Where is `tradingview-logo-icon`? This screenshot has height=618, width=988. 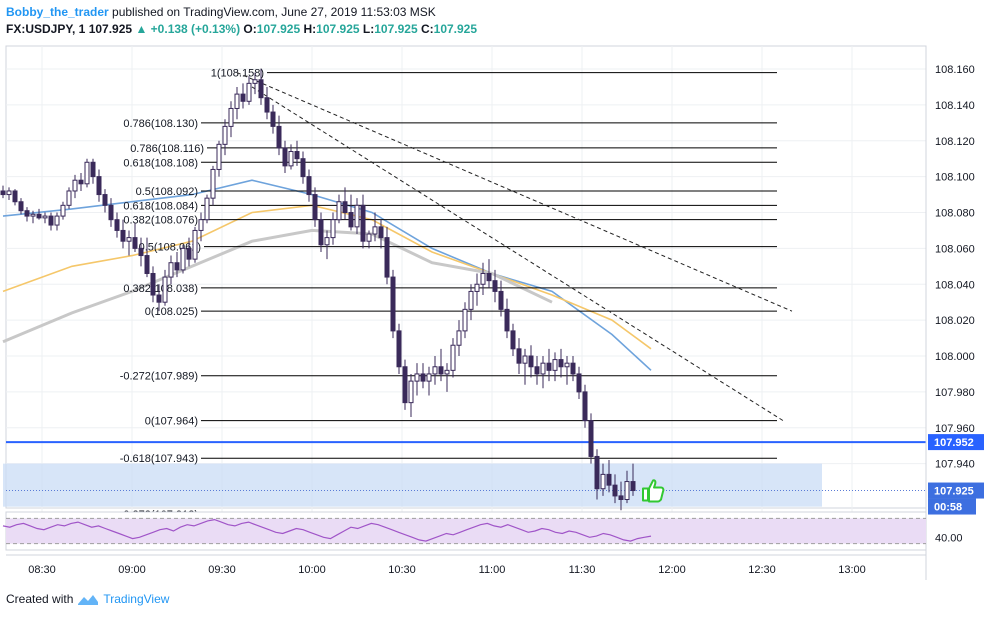
tradingview-logo-icon is located at coordinates (88, 599).